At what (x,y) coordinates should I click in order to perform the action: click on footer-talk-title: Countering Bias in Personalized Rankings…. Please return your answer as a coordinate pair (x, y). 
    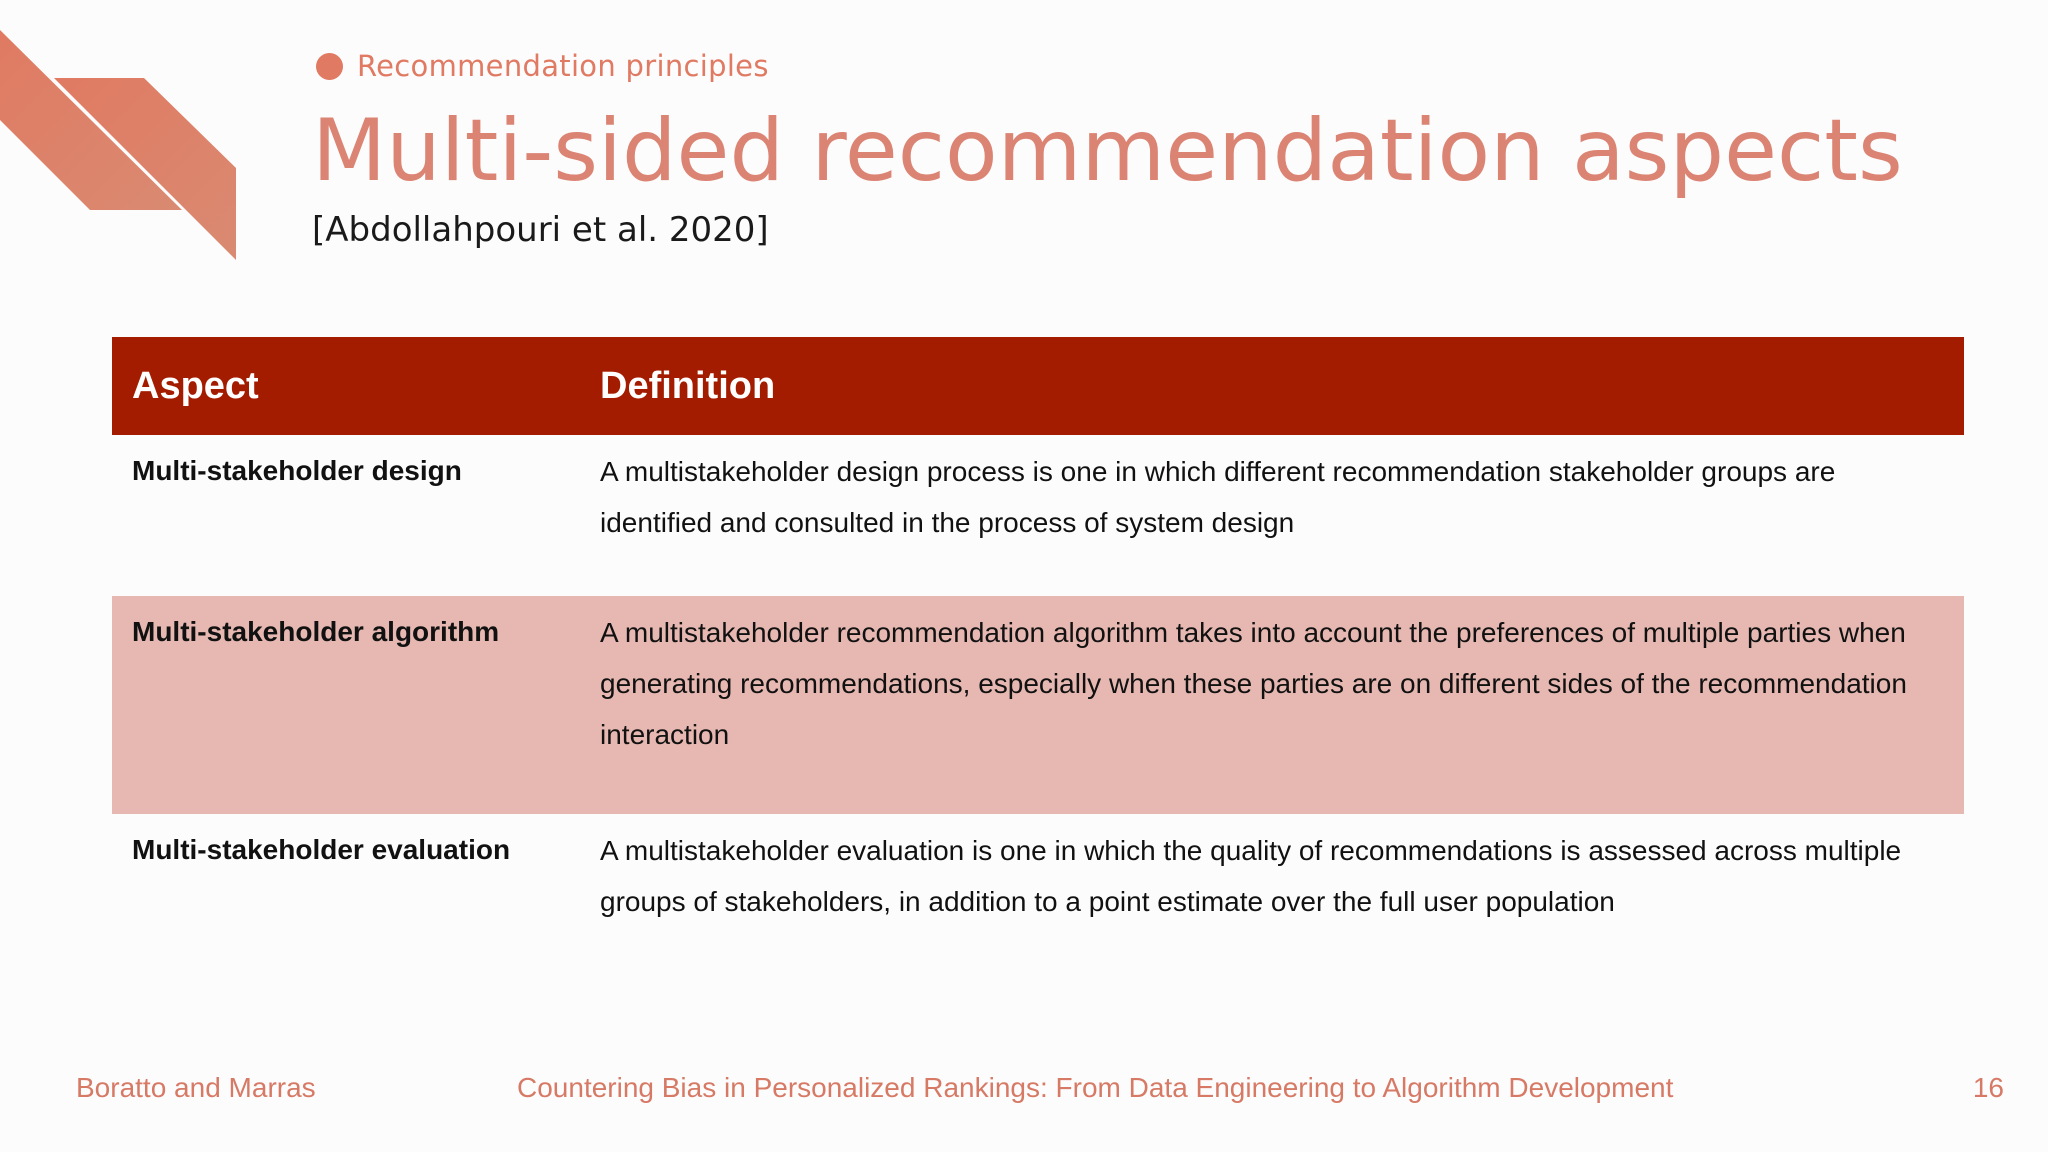
    Looking at the image, I should click on (1095, 1087).